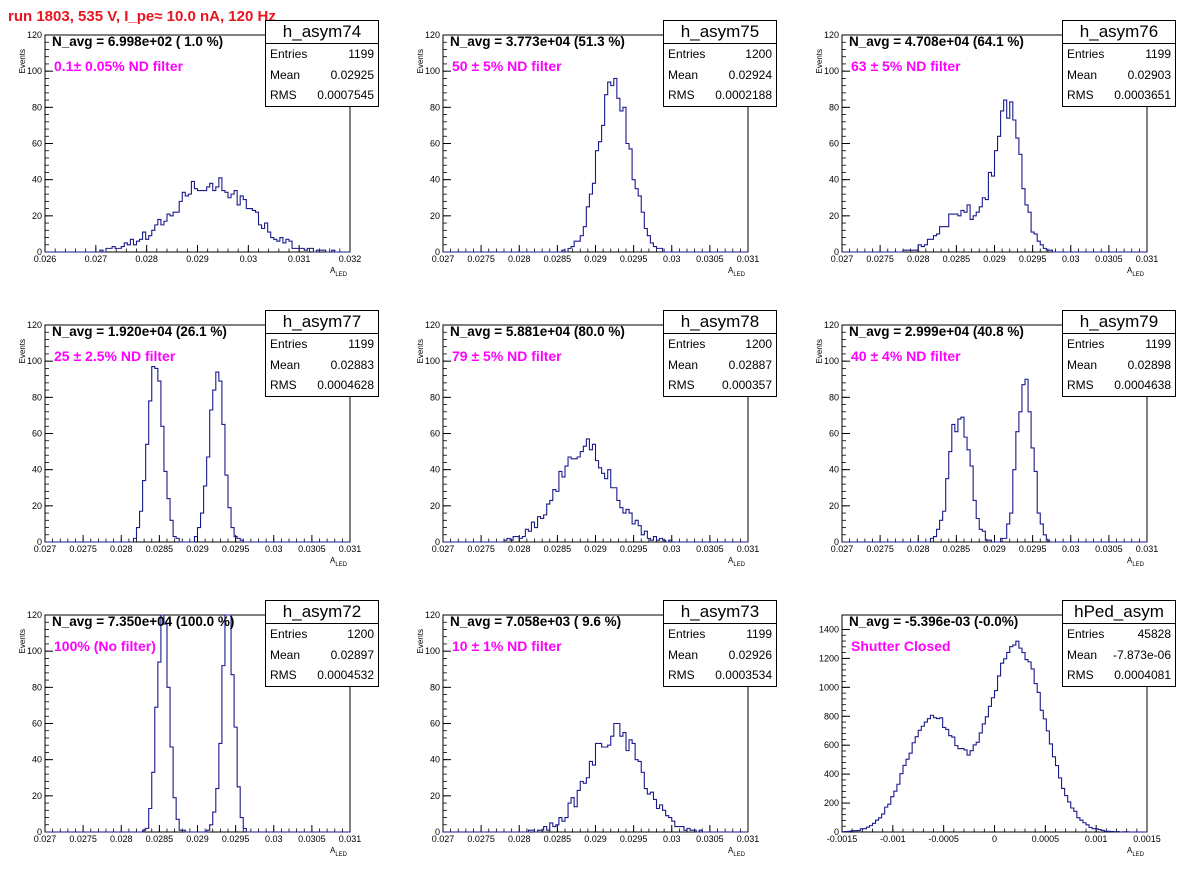 Image resolution: width=1196 pixels, height=888 pixels. What do you see at coordinates (142, 16) in the screenshot?
I see `run-title: run 1803, 535 V, I_pe≈ 10.0 nA, 120 Hz` at bounding box center [142, 16].